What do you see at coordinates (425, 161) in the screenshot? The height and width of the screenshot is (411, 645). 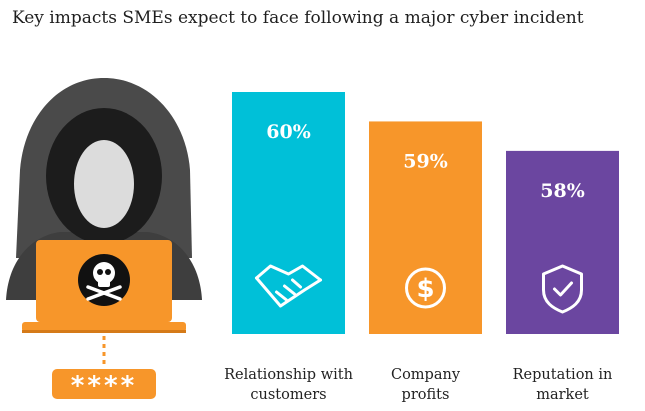 I see `value-label-2: 59%` at bounding box center [425, 161].